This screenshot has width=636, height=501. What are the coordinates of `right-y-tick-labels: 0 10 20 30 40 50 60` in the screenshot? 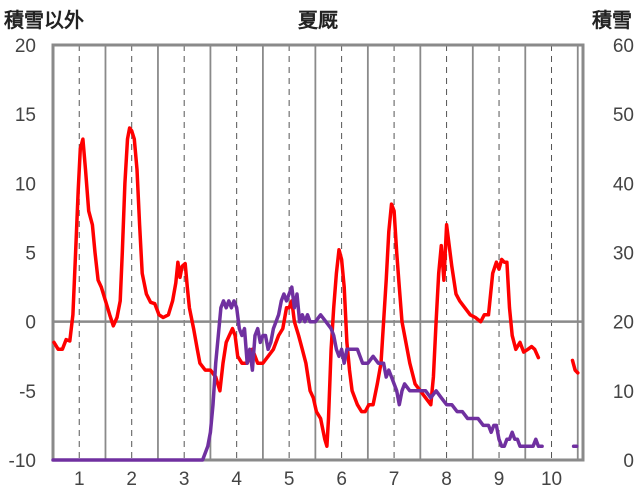 It's located at (623, 254).